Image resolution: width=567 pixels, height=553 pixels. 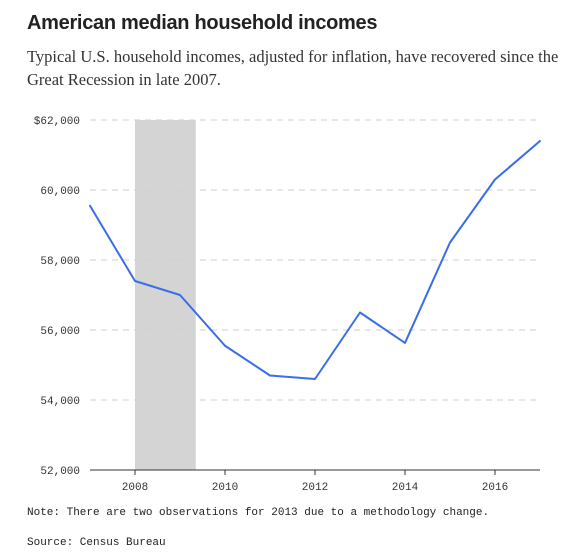 I want to click on recession-band-layer, so click(x=165, y=295).